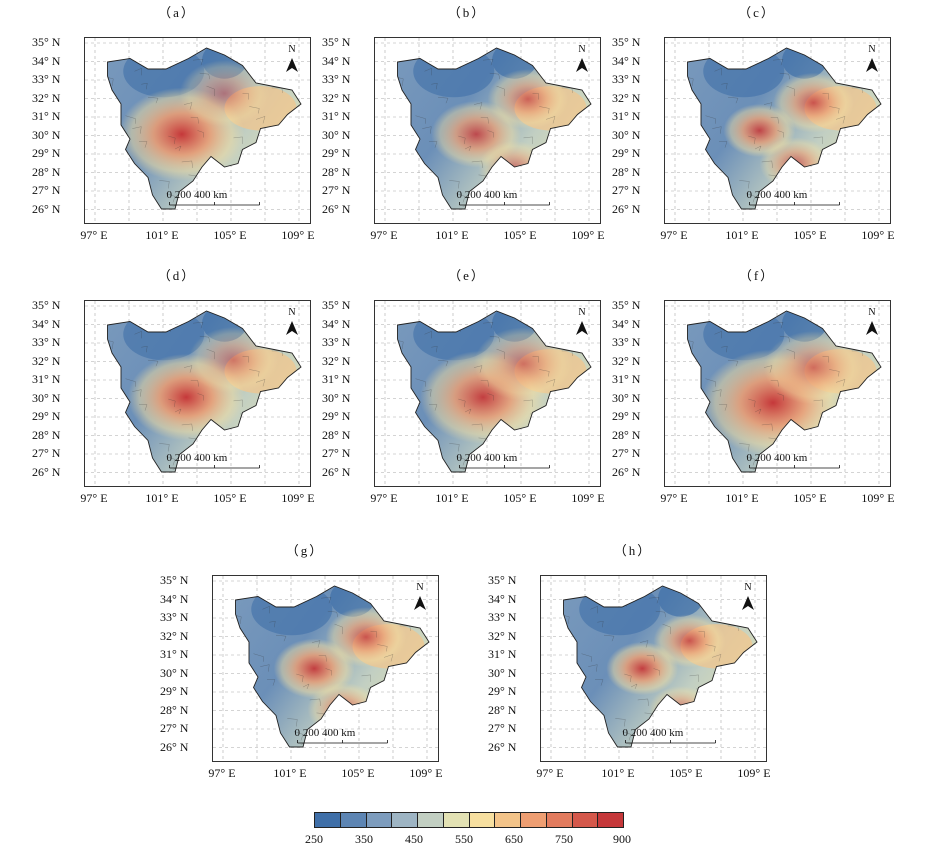 Image resolution: width=929 pixels, height=855 pixels. Describe the element at coordinates (757, 12) in the screenshot. I see `panel-label: （c）` at that location.